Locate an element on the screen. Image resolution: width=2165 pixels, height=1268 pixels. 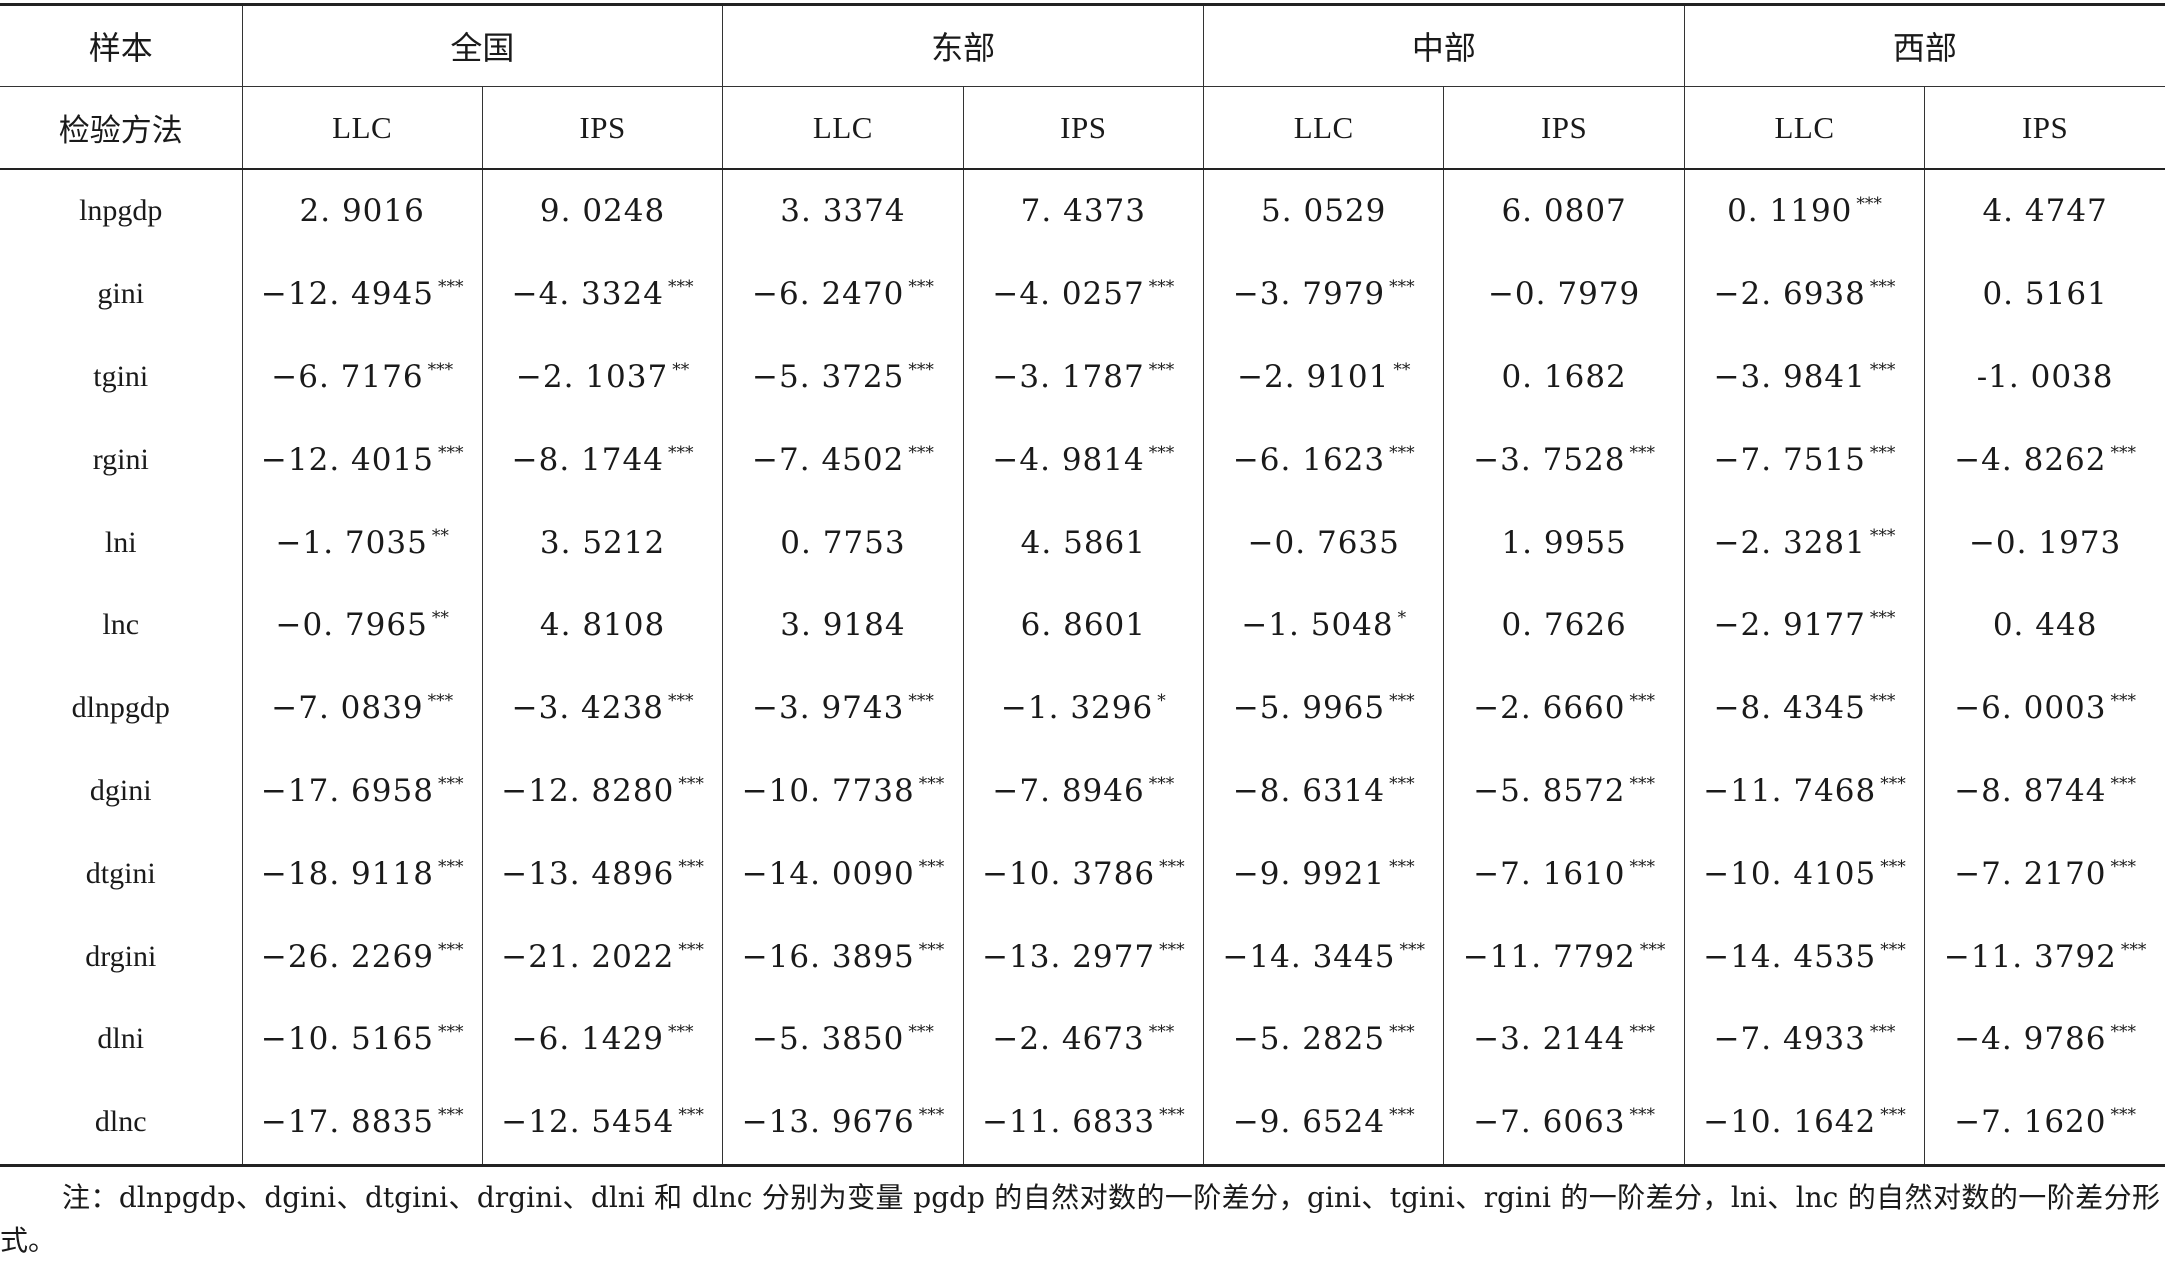
statistic-cell: −17. 8835 *** is located at coordinates (362, 1123).